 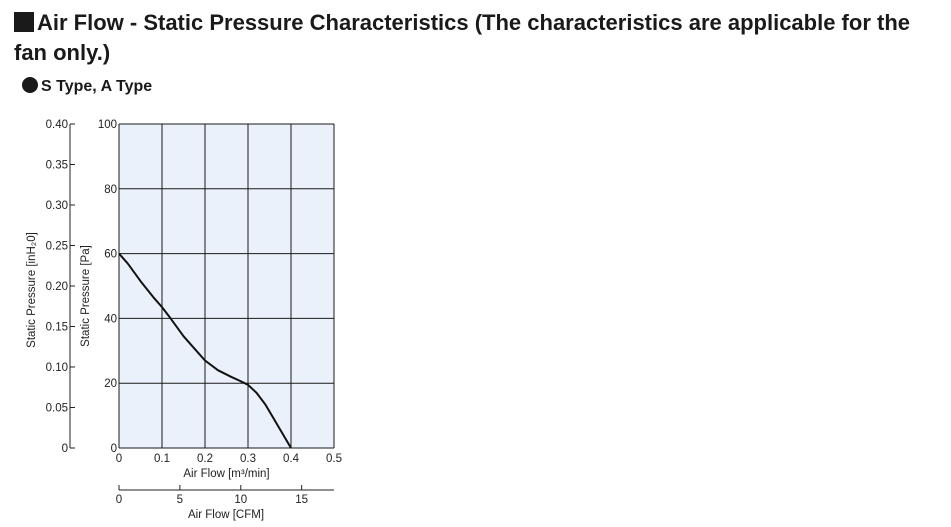 I want to click on y-tick-label: 80, so click(x=110, y=190).